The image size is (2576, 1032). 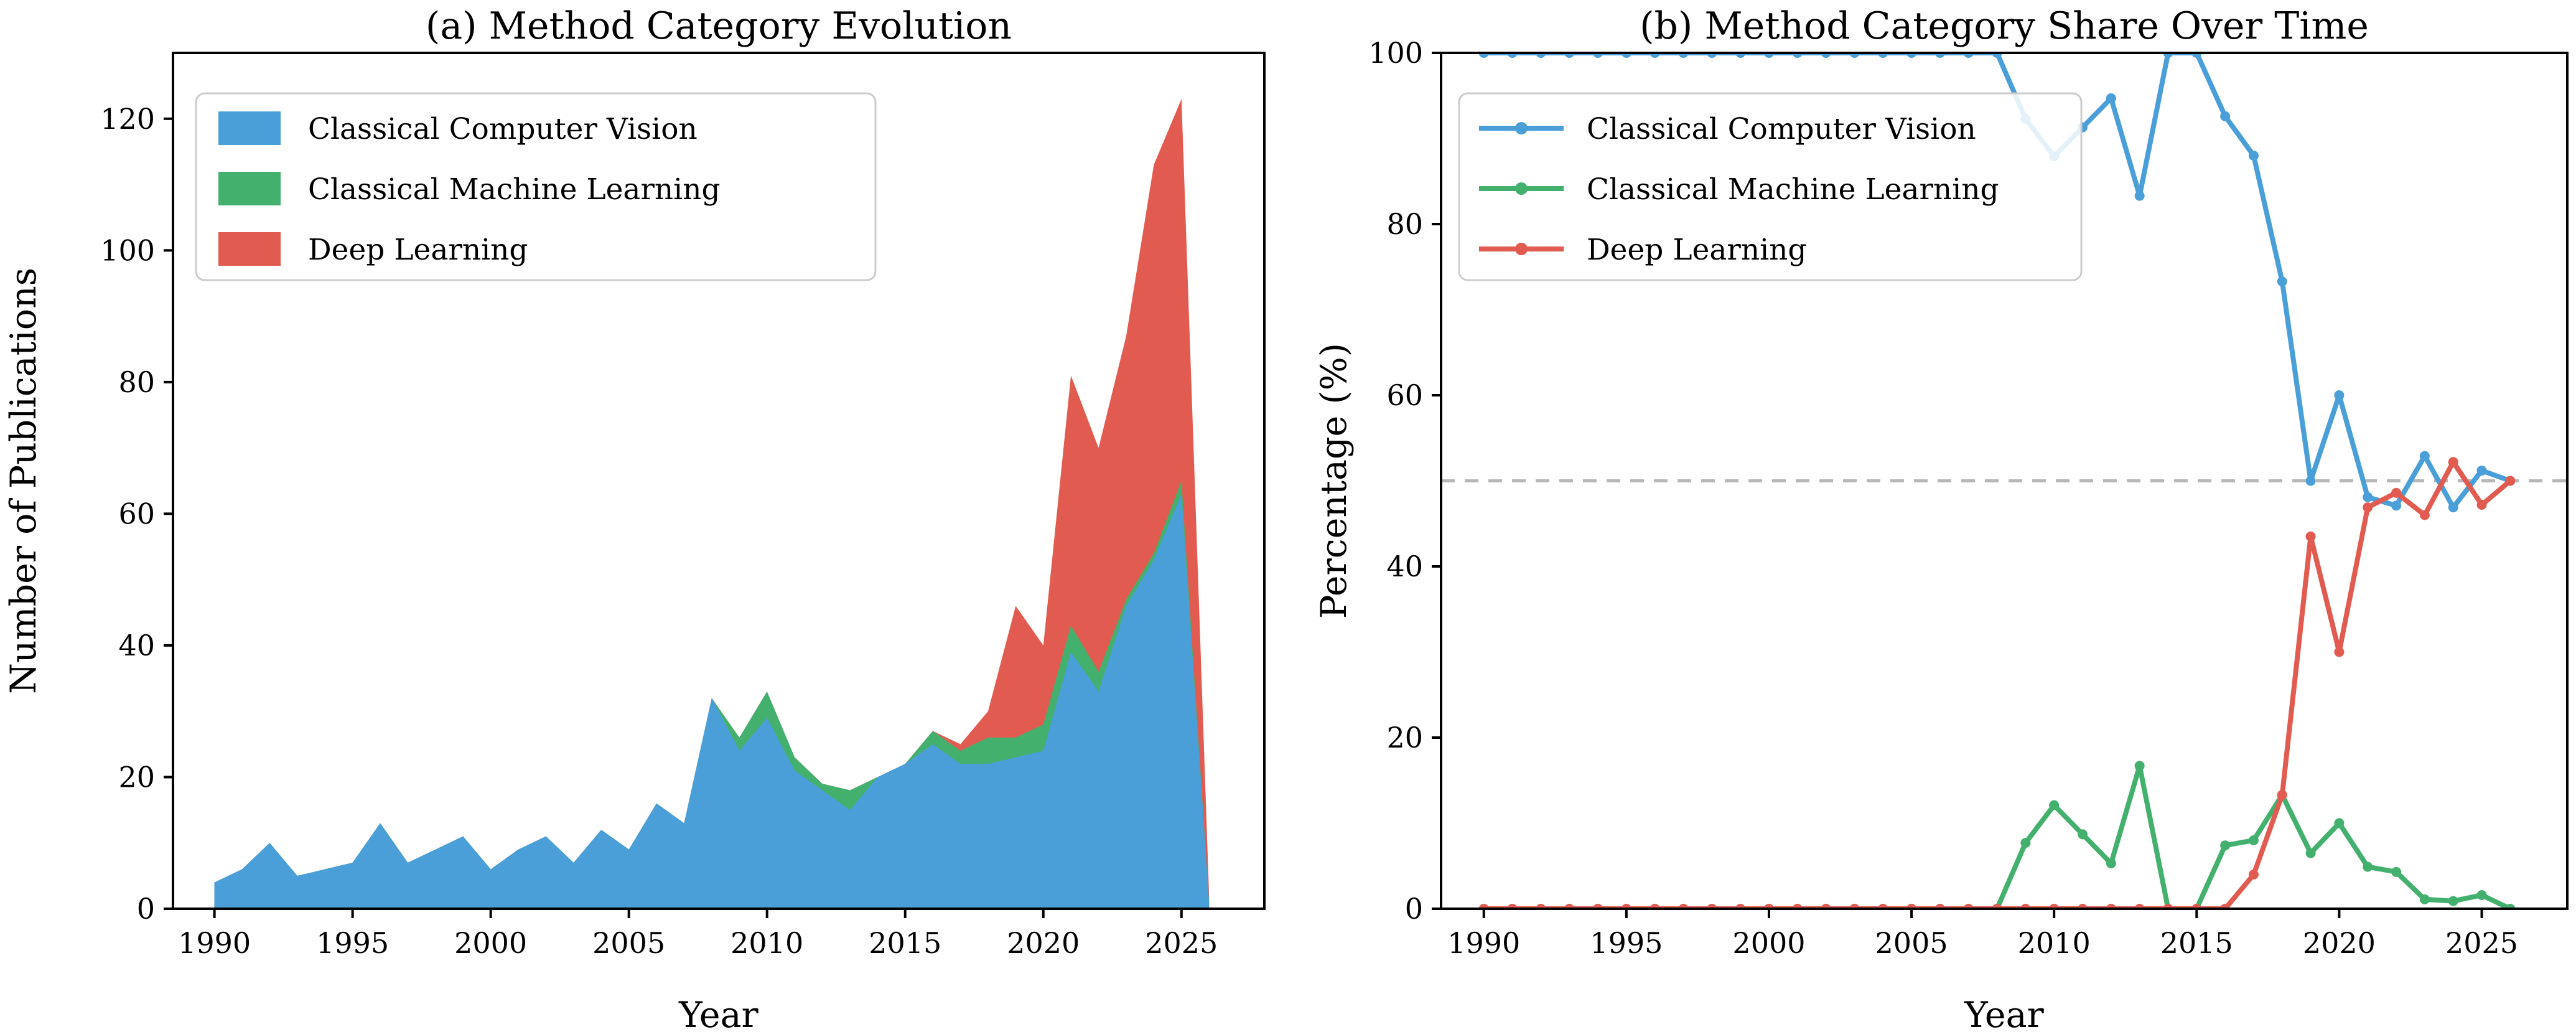 I want to click on chart-title: (a) Method Category Evolution, so click(x=719, y=26).